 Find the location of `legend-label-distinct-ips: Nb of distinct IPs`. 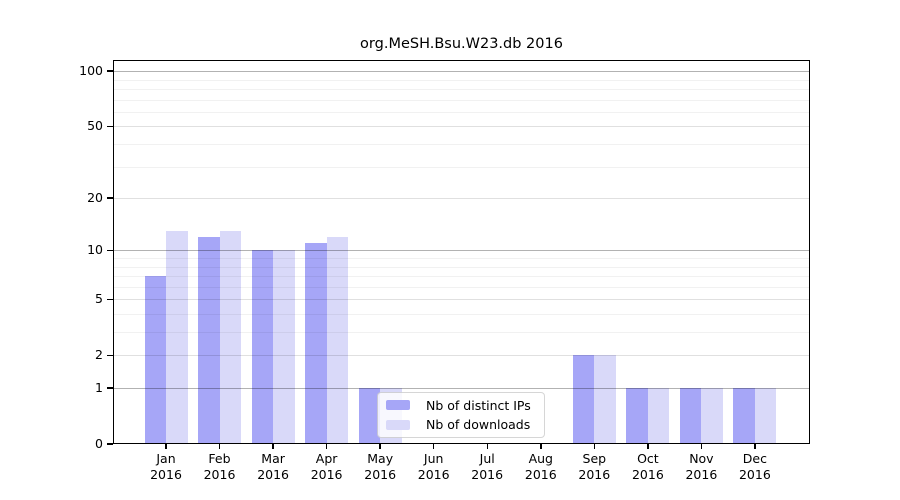

legend-label-distinct-ips: Nb of distinct IPs is located at coordinates (478, 405).